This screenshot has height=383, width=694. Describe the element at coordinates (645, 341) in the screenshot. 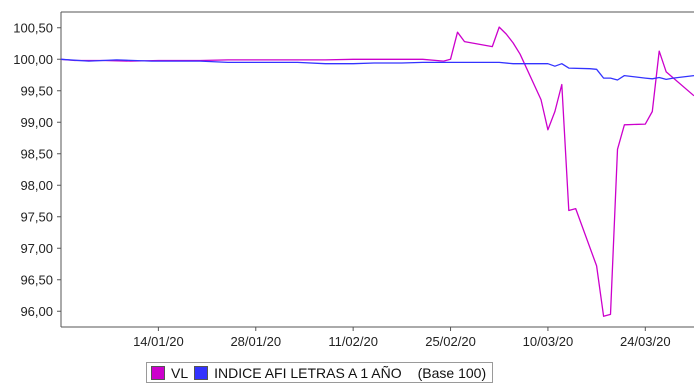

I see `x-tick-label: 24/03/20` at that location.